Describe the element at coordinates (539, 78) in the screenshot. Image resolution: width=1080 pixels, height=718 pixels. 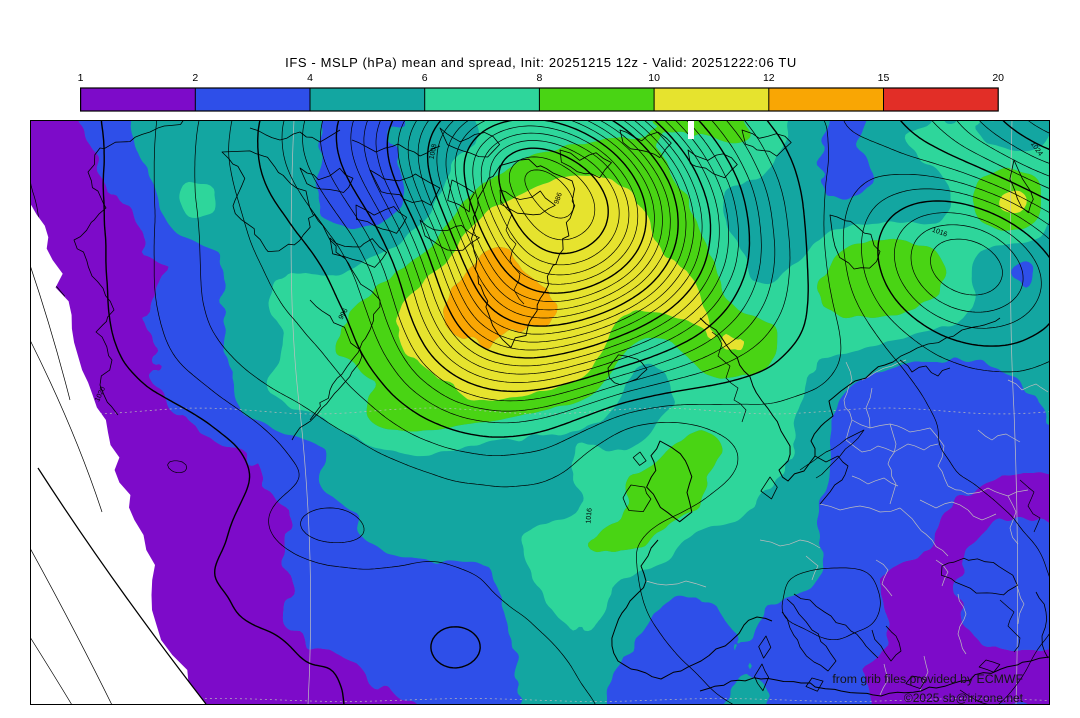
I see `svg-text: 8` at that location.